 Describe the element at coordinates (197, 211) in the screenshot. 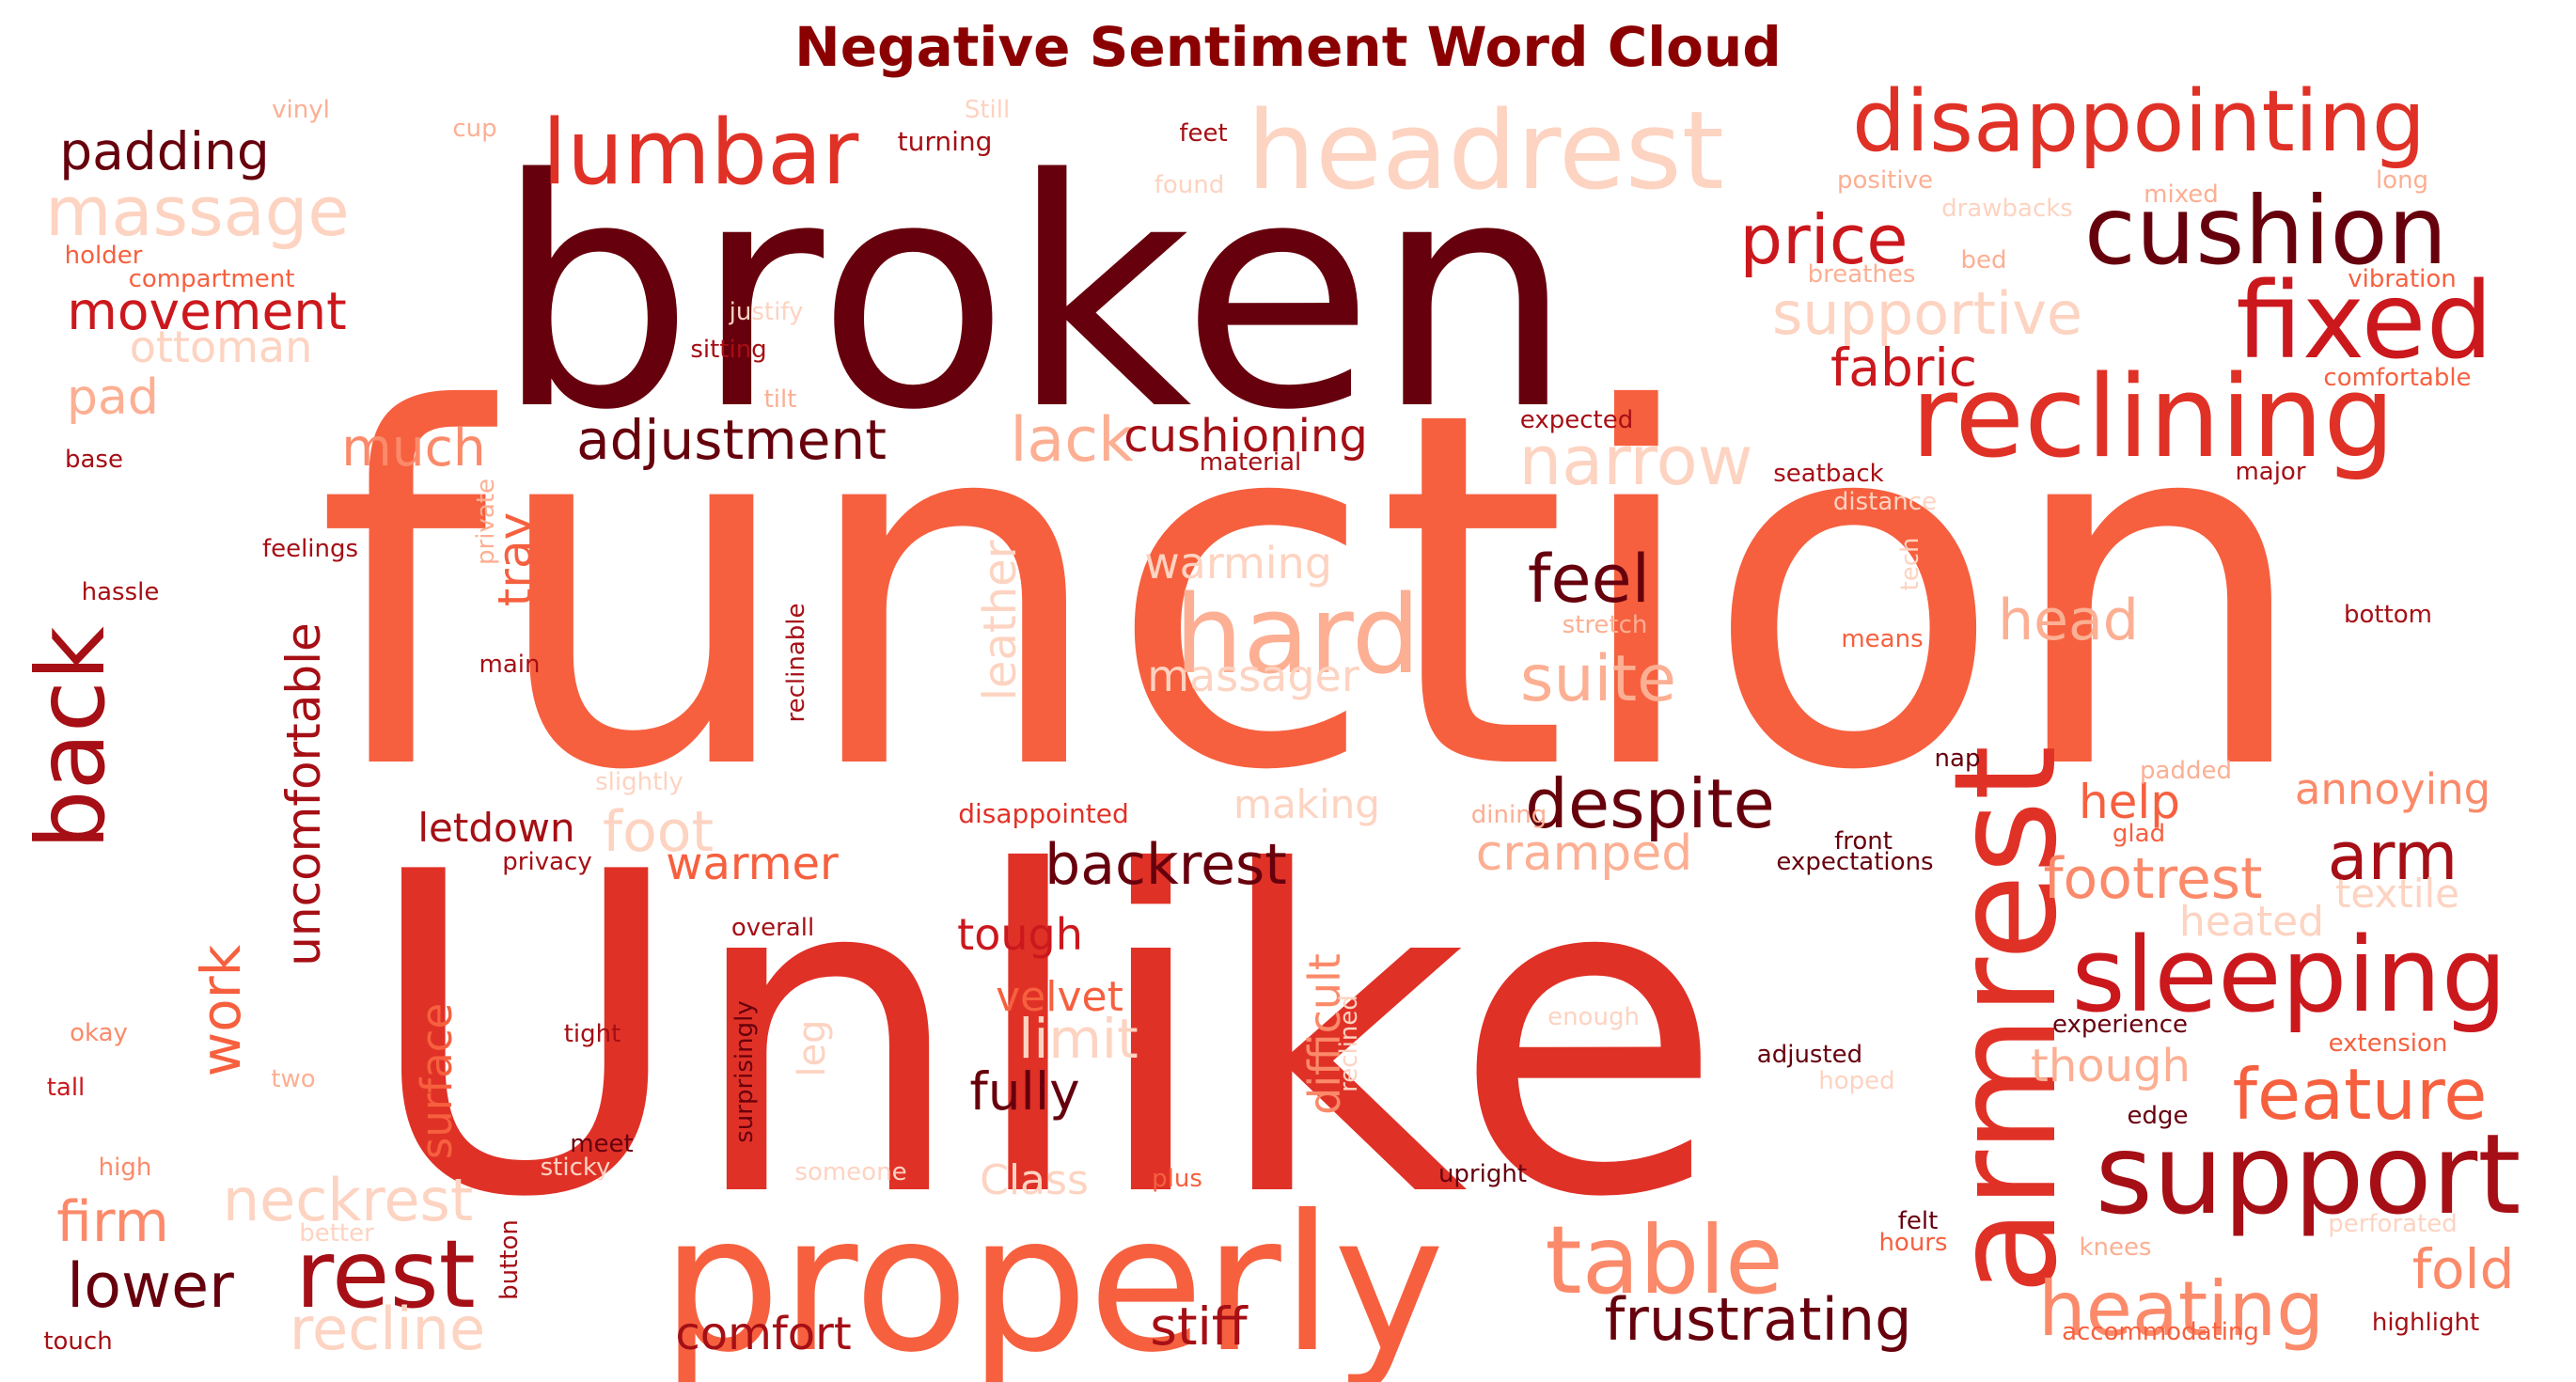

I see `word-massage: massage` at that location.